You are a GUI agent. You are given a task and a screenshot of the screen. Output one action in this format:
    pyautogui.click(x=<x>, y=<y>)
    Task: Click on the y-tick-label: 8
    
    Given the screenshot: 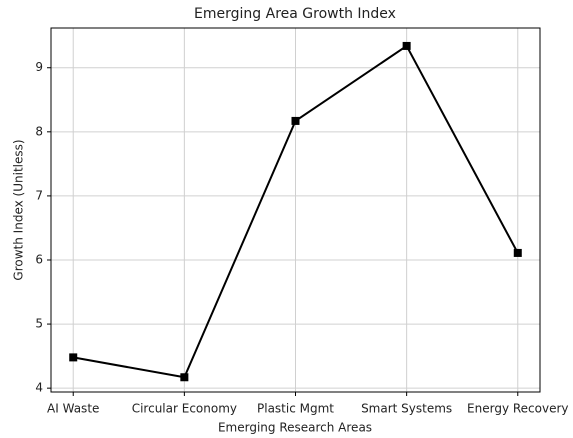 What is the action you would take?
    pyautogui.click(x=39, y=131)
    